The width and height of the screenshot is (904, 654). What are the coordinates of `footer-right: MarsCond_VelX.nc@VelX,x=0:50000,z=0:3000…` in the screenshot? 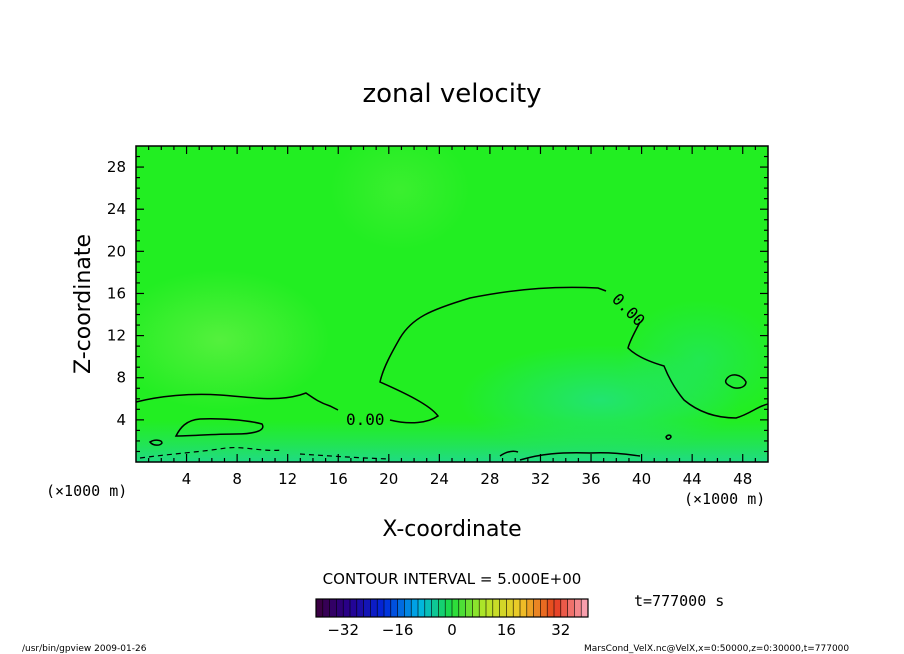 It's located at (716, 649).